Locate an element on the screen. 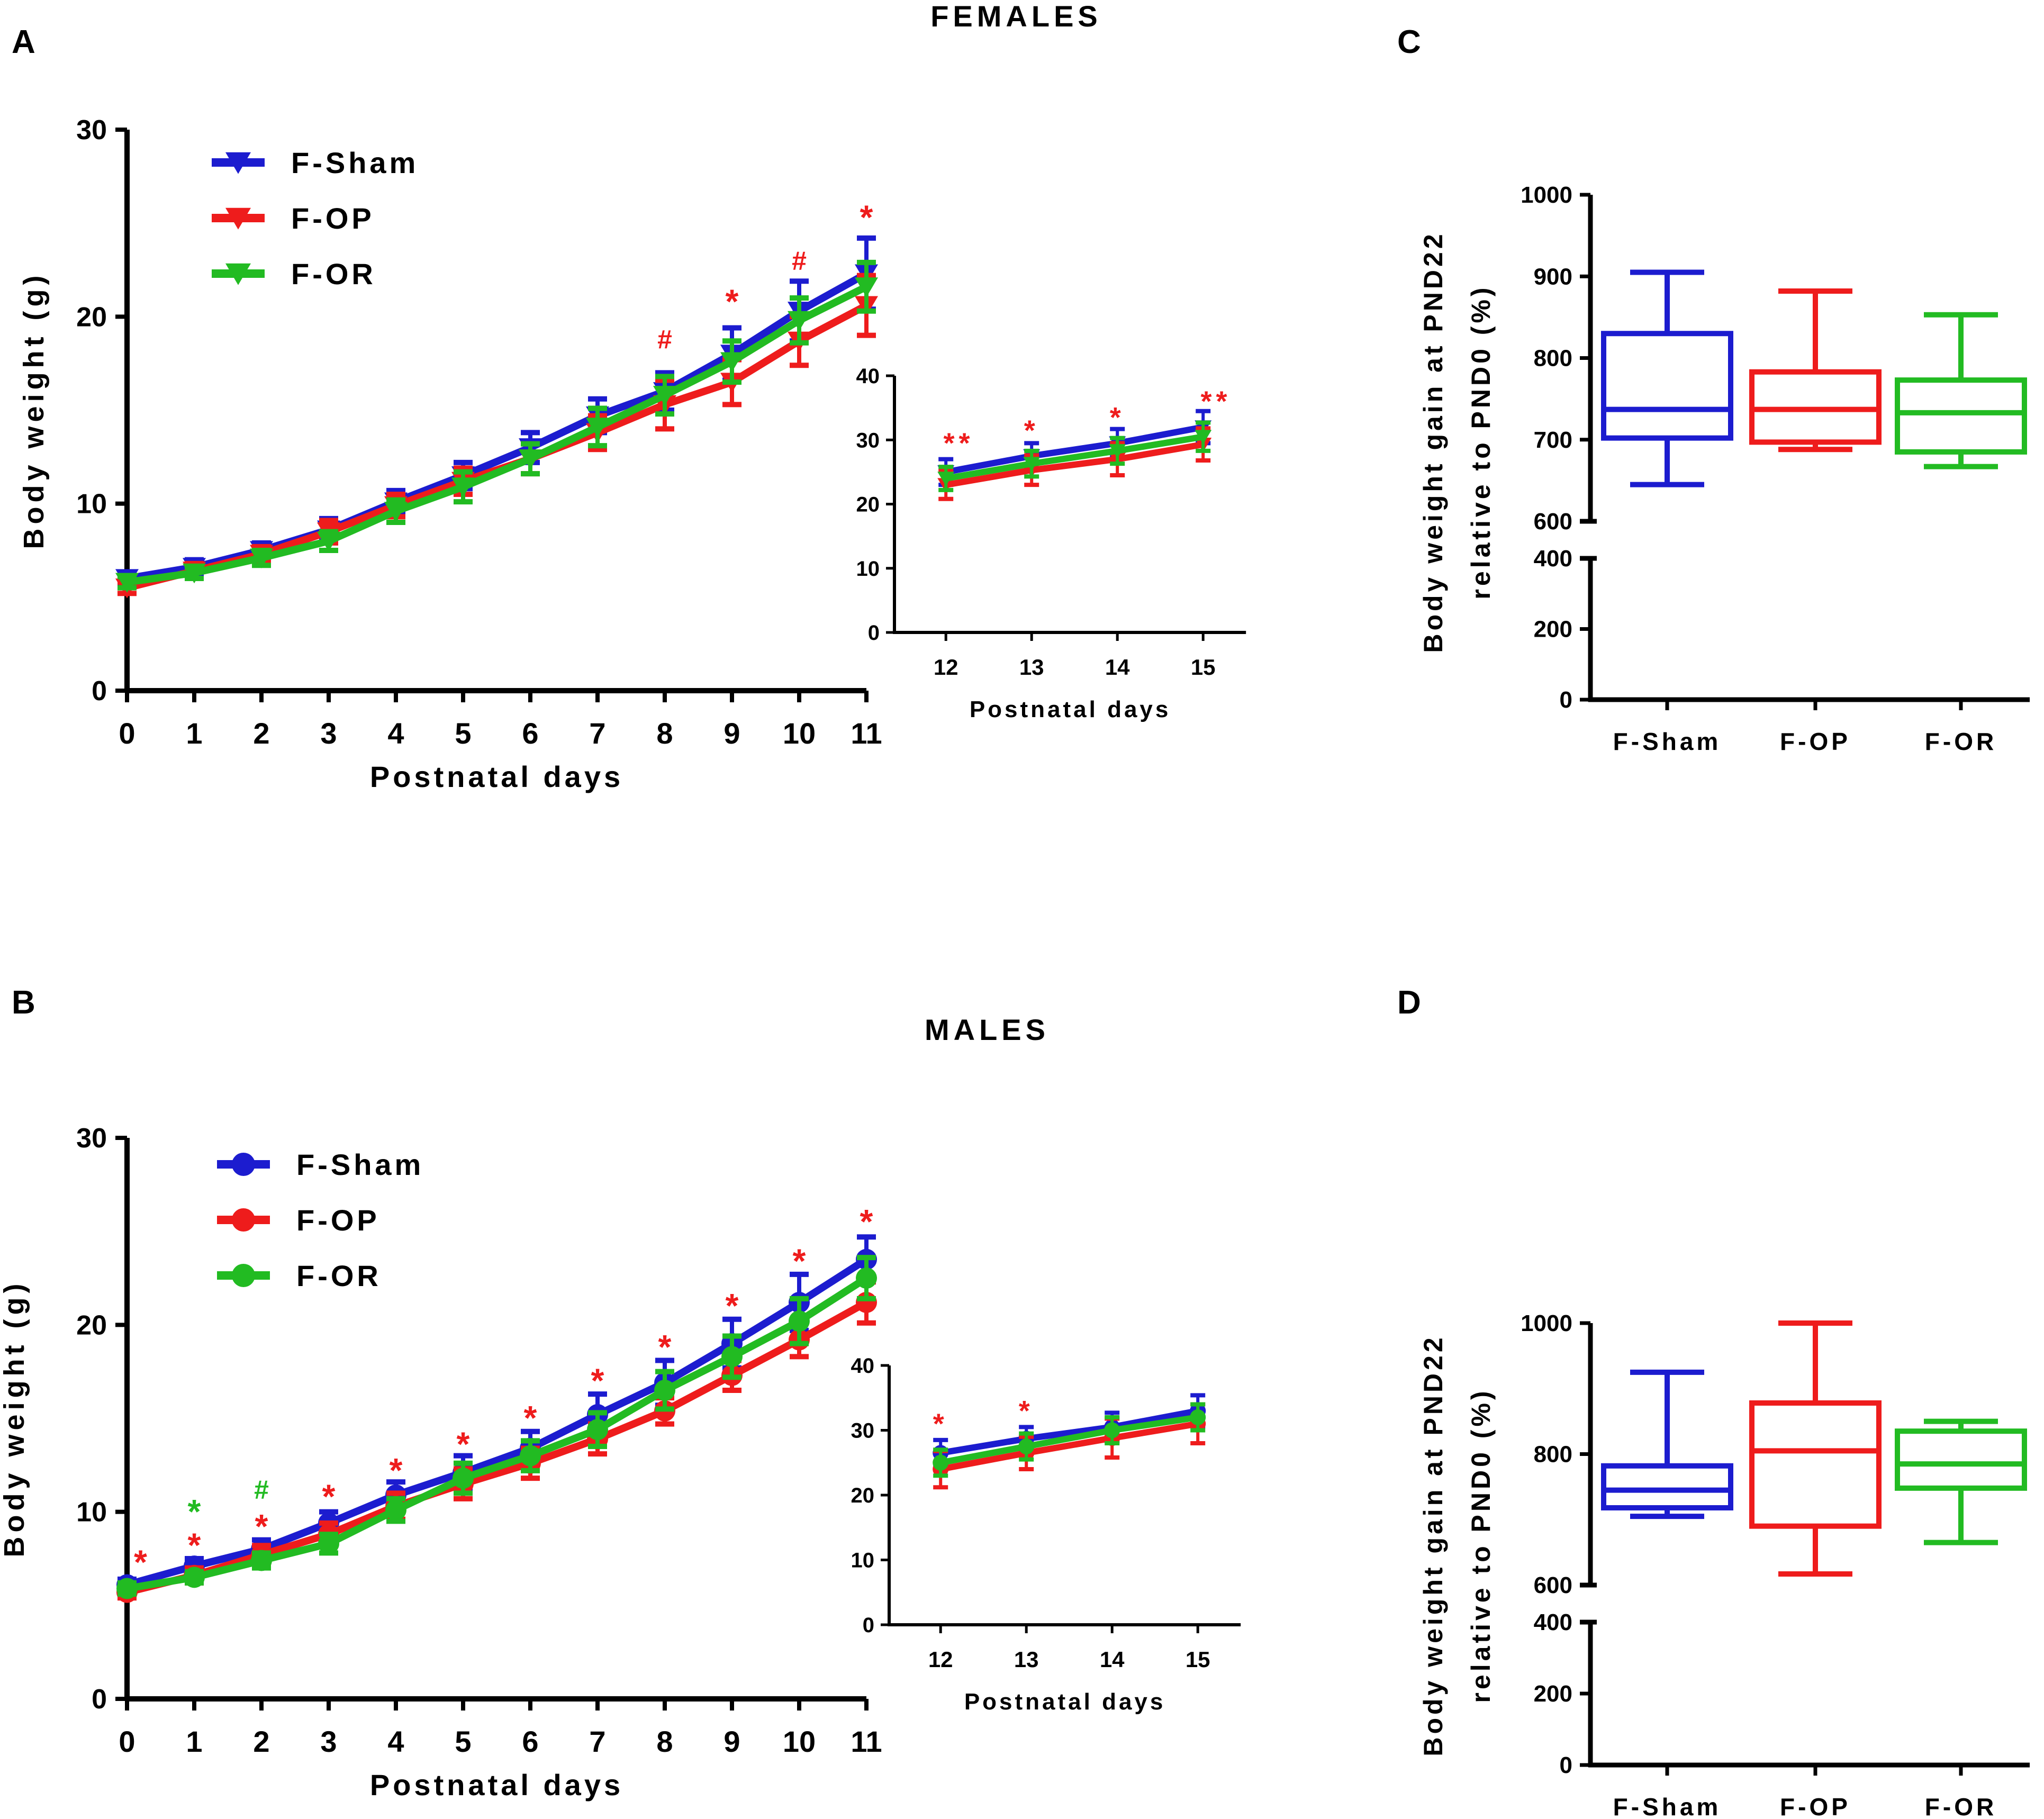 The image size is (2044, 1819). inset-y-tick-label: 30 is located at coordinates (868, 440).